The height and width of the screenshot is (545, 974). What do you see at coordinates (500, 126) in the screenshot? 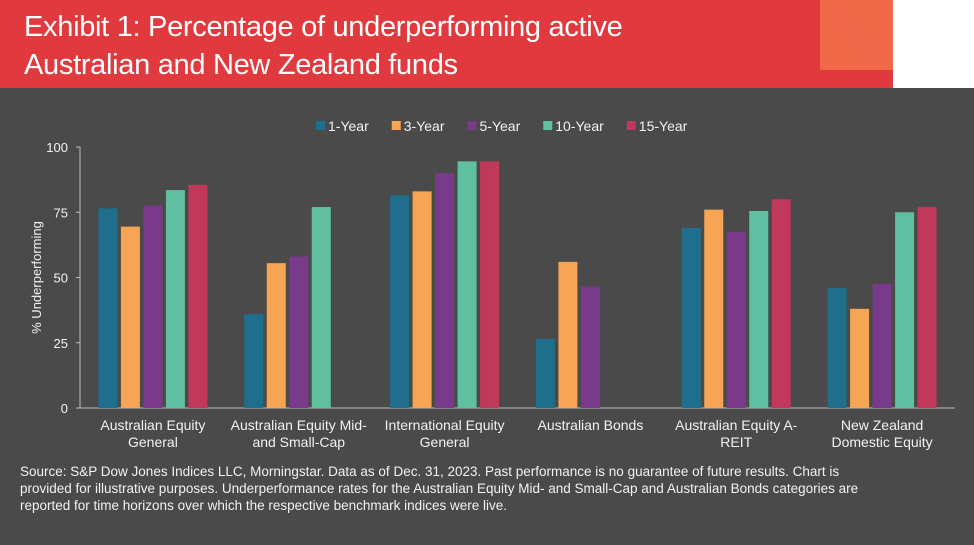
I see `legend-label: 5-Year` at bounding box center [500, 126].